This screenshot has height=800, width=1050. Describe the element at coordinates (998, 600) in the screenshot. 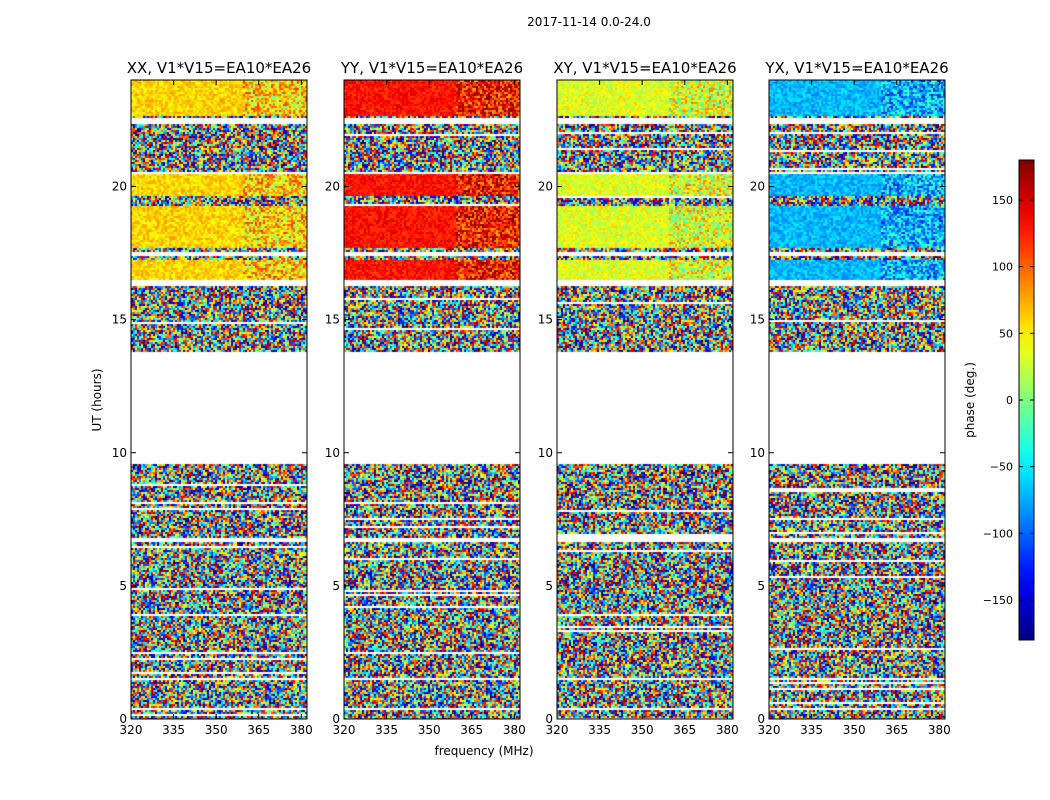

I see `colorbar-tick-label: −150` at that location.